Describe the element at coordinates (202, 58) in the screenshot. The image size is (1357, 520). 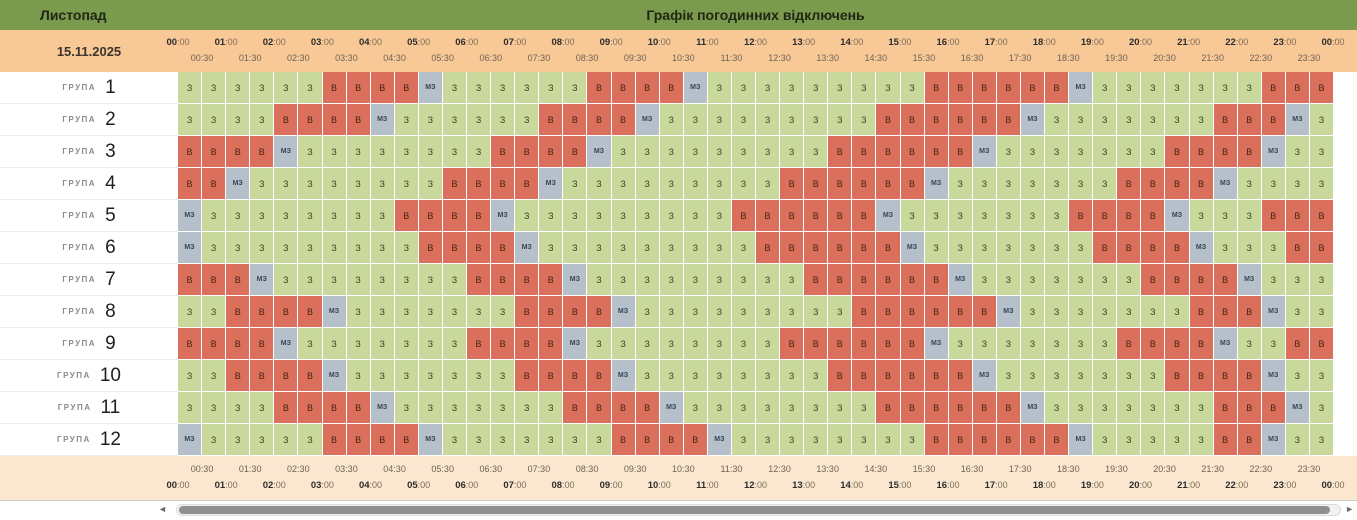
I see `half-hour-label: 00:30` at that location.